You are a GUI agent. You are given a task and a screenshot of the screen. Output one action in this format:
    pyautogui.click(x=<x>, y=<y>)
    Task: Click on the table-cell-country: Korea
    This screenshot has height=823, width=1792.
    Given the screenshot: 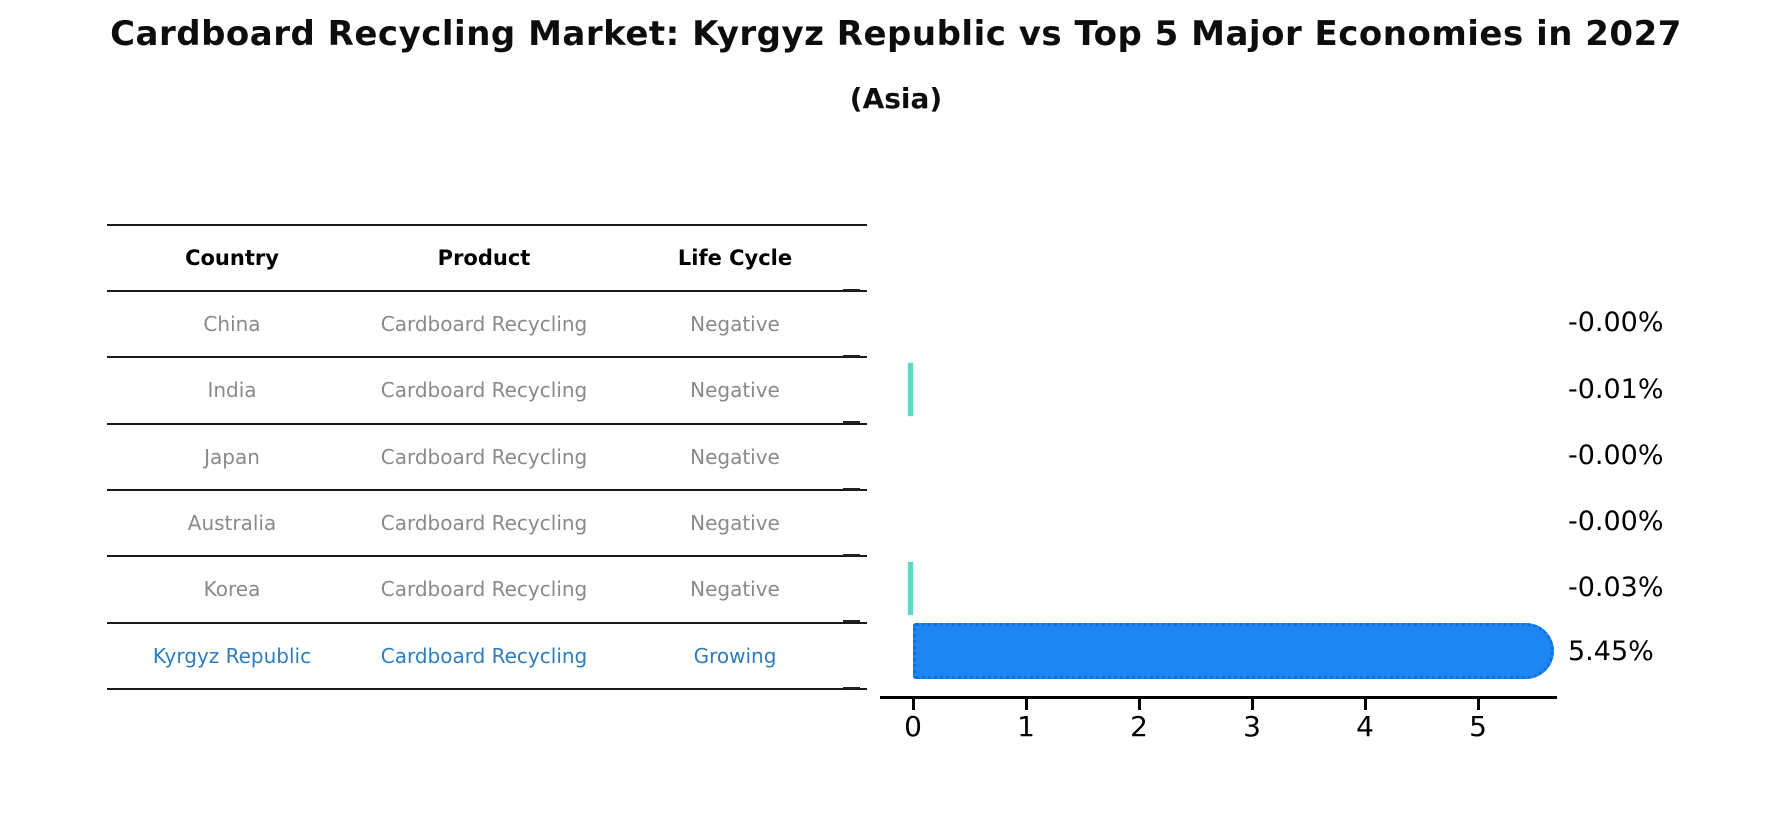 What is the action you would take?
    pyautogui.click(x=232, y=589)
    